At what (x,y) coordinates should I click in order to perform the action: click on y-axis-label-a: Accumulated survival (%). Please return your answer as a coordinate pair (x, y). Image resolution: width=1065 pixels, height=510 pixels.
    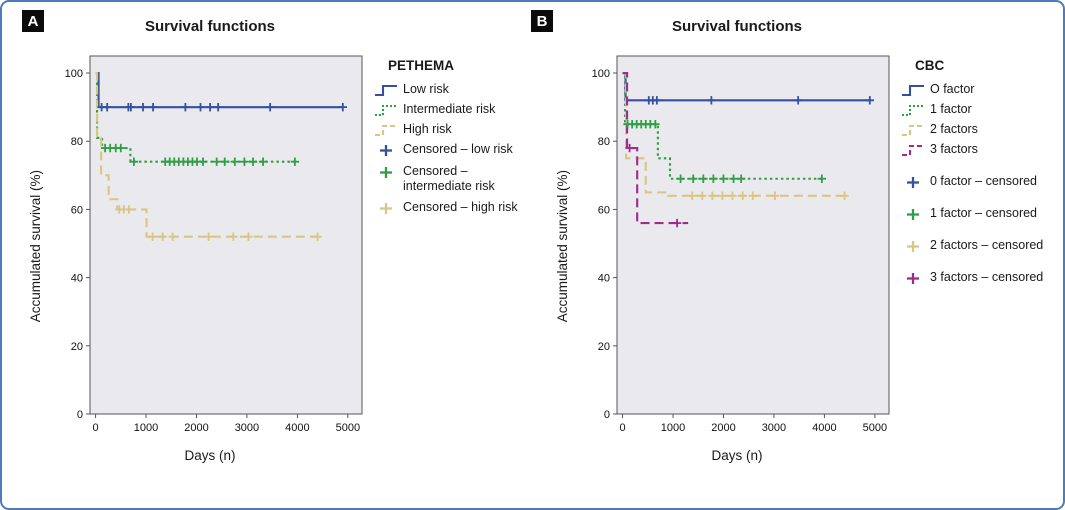
    Looking at the image, I should click on (35, 246).